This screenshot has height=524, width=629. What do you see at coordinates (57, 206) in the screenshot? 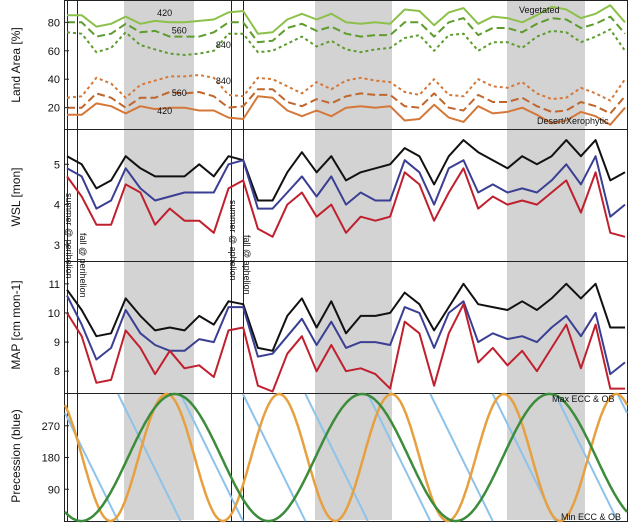
I see `wsl-ytick-label-1: 4` at bounding box center [57, 206].